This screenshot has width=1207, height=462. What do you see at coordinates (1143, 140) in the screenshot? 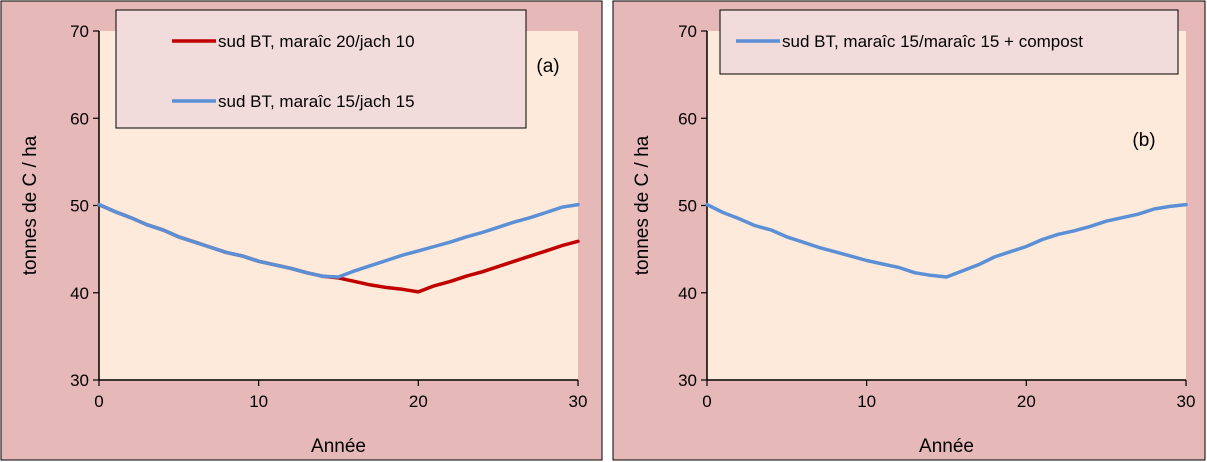
I see `panel-tag: (b)` at bounding box center [1143, 140].